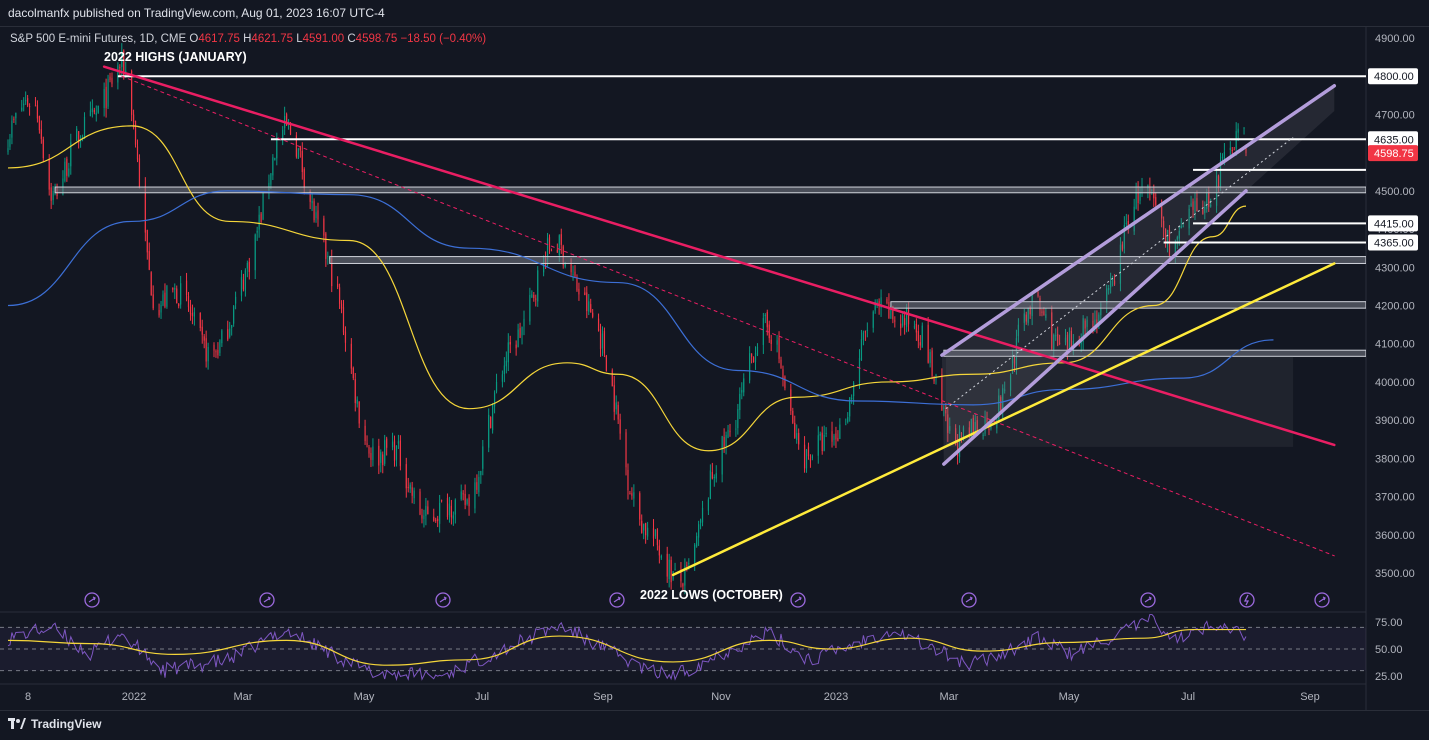 The image size is (1429, 740). What do you see at coordinates (627, 648) in the screenshot?
I see `rsi-line` at bounding box center [627, 648].